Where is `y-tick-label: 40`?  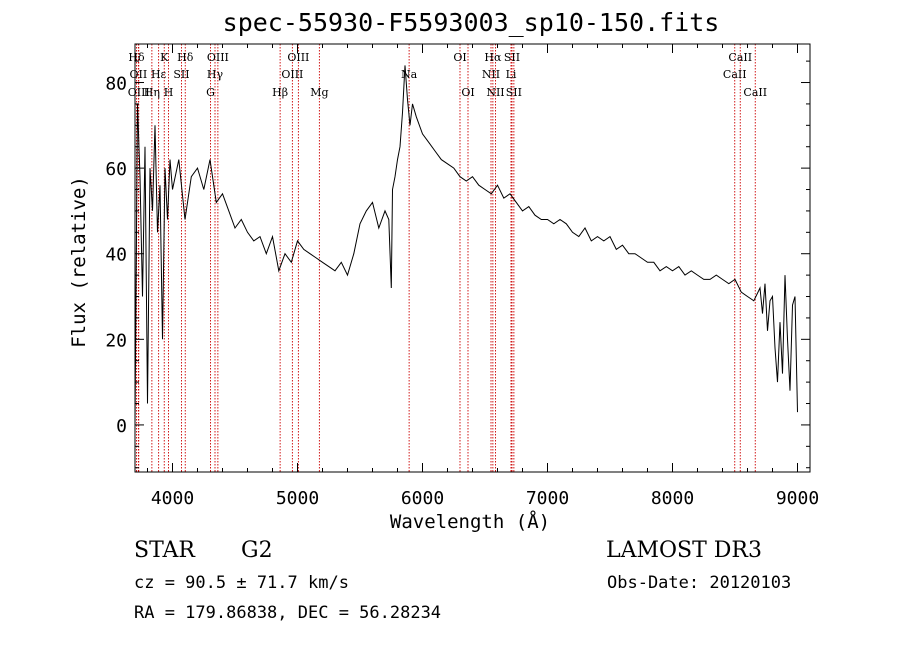 y-tick-label: 40 is located at coordinates (116, 255).